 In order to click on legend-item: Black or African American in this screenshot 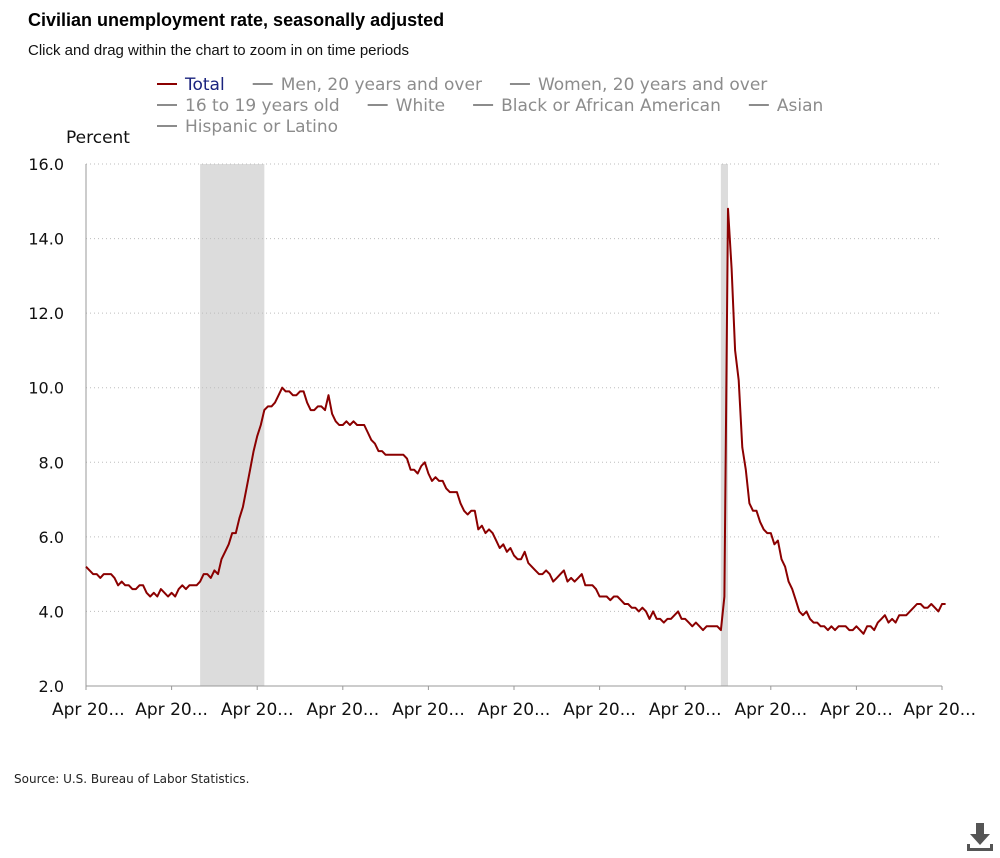, I will do `click(597, 106)`.